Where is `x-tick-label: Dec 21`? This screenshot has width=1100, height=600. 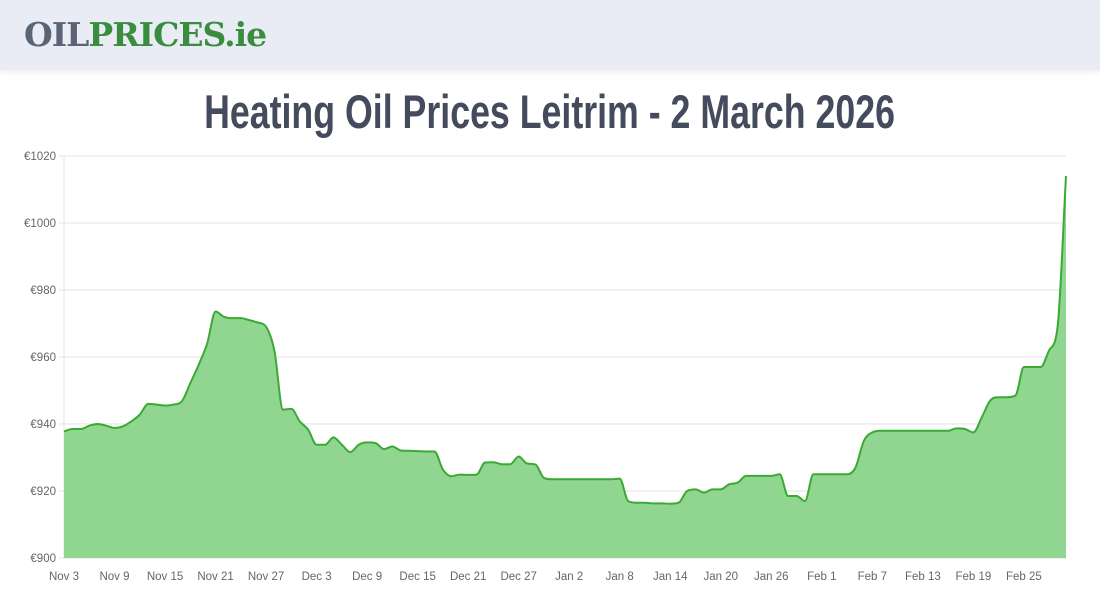
x-tick-label: Dec 21 is located at coordinates (468, 577).